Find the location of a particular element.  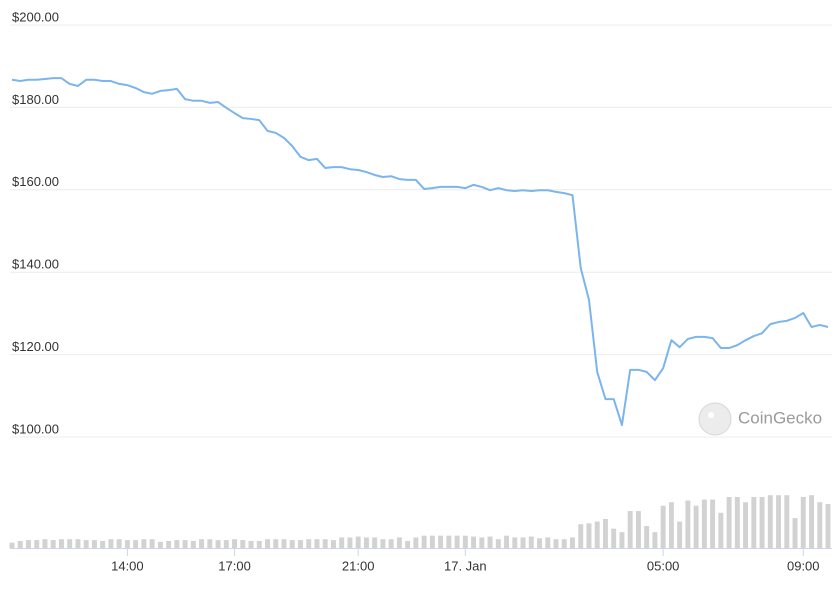

x-tick-label: 17:00 is located at coordinates (234, 565).